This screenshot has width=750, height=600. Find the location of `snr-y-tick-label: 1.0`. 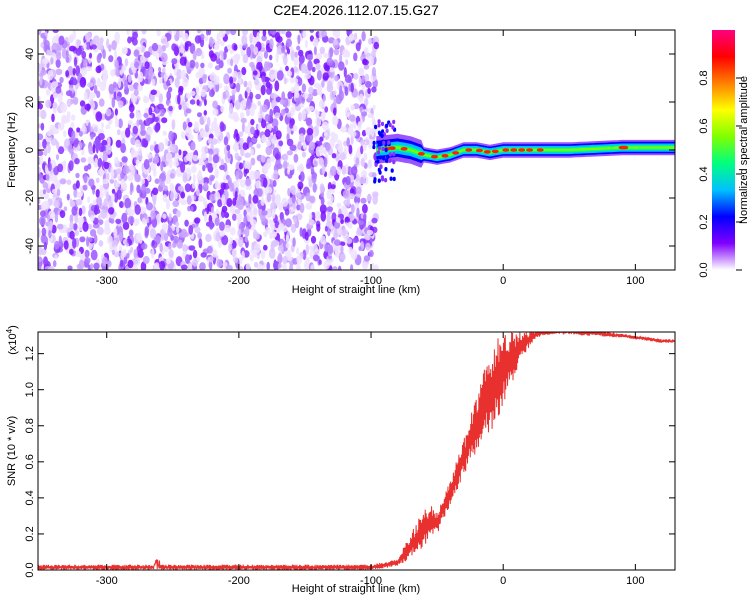

snr-y-tick-label: 1.0 is located at coordinates (30, 389).